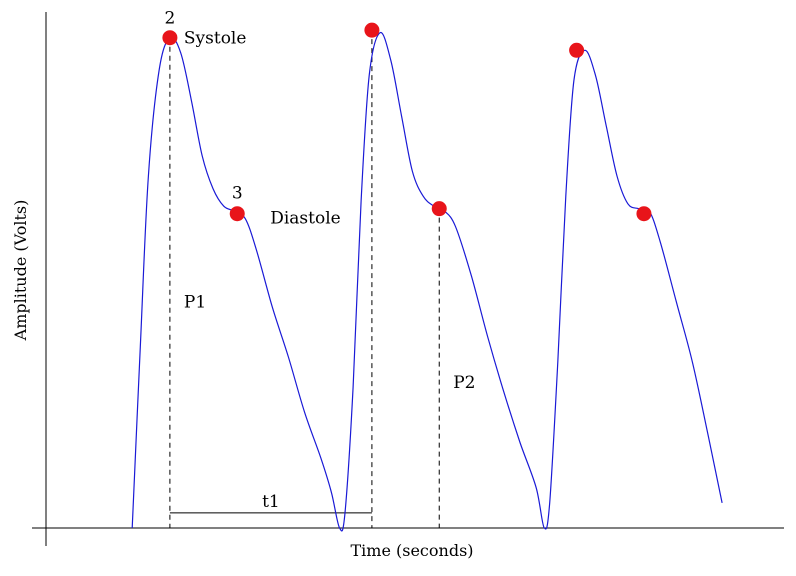  Describe the element at coordinates (20, 271) in the screenshot. I see `y-axis-label: Amplitude (Volts)` at that location.